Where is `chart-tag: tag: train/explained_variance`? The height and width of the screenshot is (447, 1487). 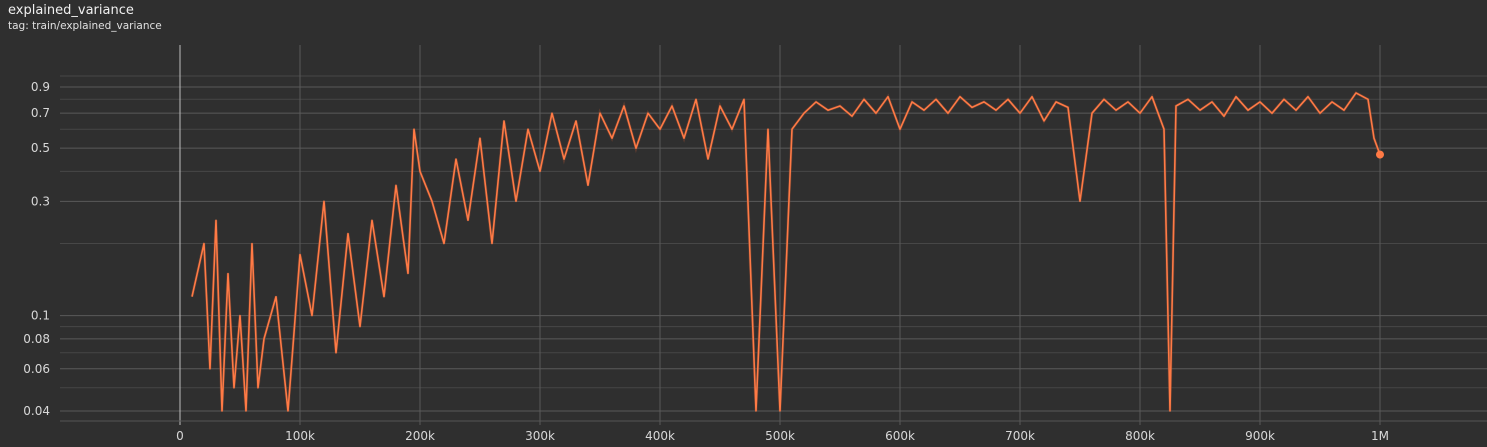
chart-tag: tag: train/explained_variance is located at coordinates (85, 26).